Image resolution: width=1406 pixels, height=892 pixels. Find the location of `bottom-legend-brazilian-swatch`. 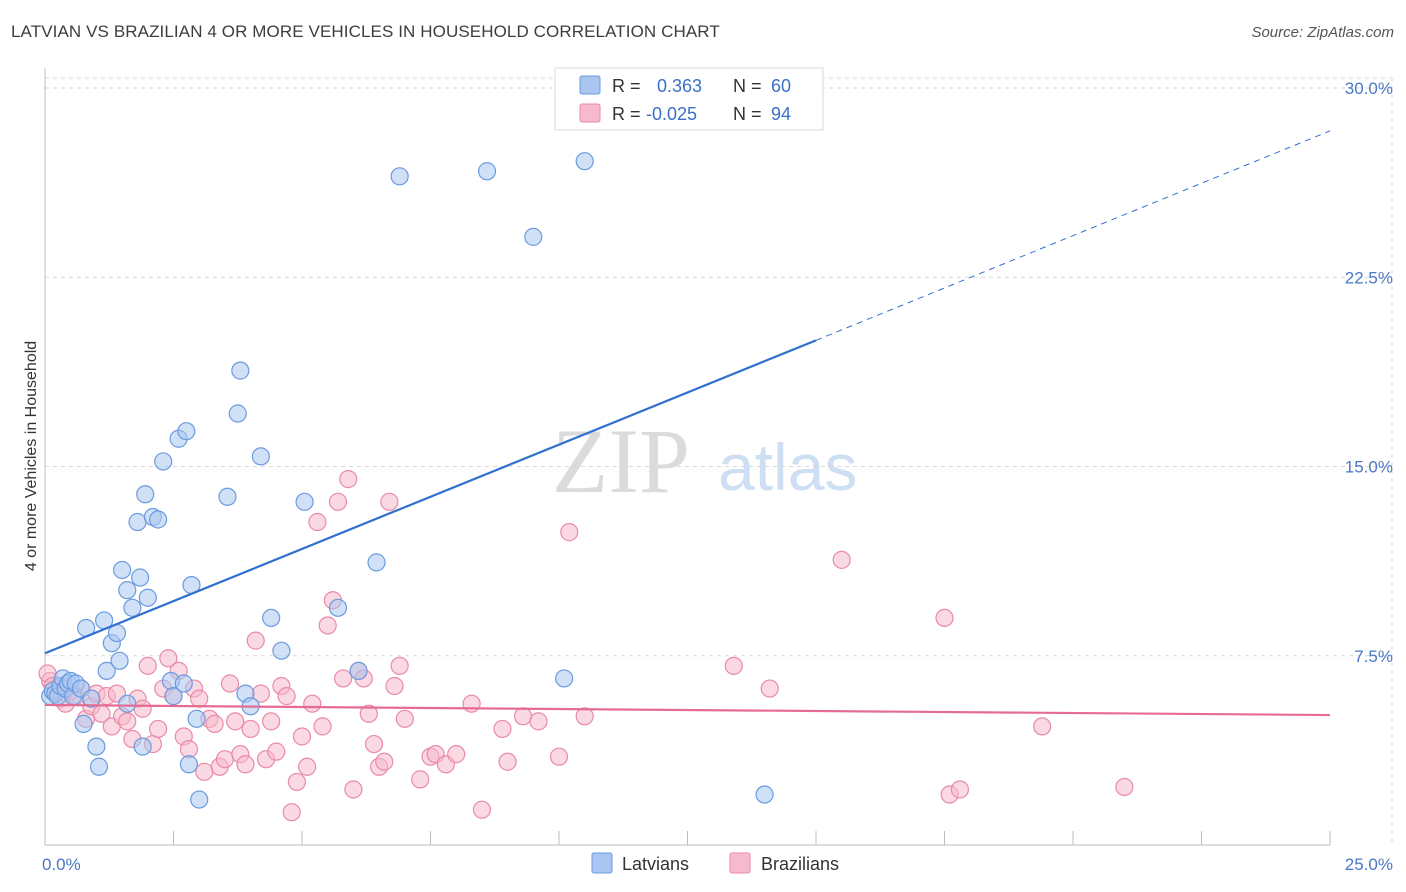

bottom-legend-brazilian-swatch is located at coordinates (740, 863).